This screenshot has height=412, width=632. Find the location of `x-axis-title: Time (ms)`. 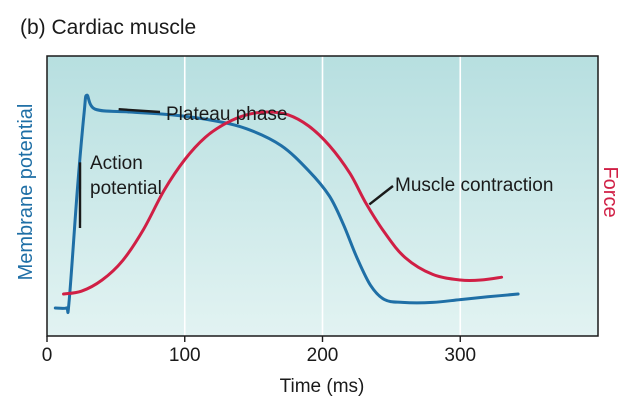

x-axis-title: Time (ms) is located at coordinates (322, 386).